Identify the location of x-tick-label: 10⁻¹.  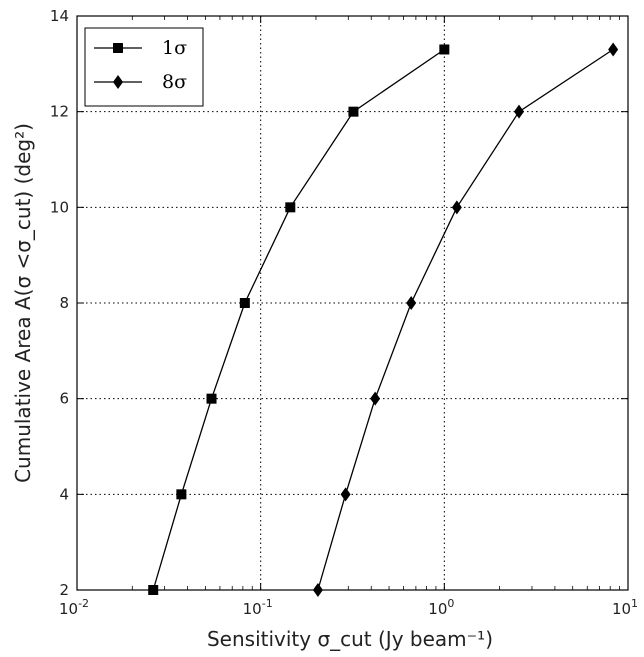
(258, 607).